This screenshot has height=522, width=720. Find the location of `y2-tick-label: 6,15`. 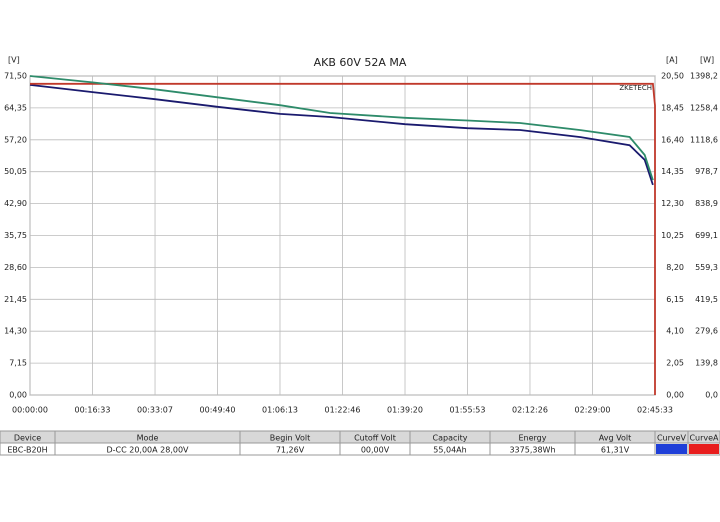

y2-tick-label: 6,15 is located at coordinates (675, 299).